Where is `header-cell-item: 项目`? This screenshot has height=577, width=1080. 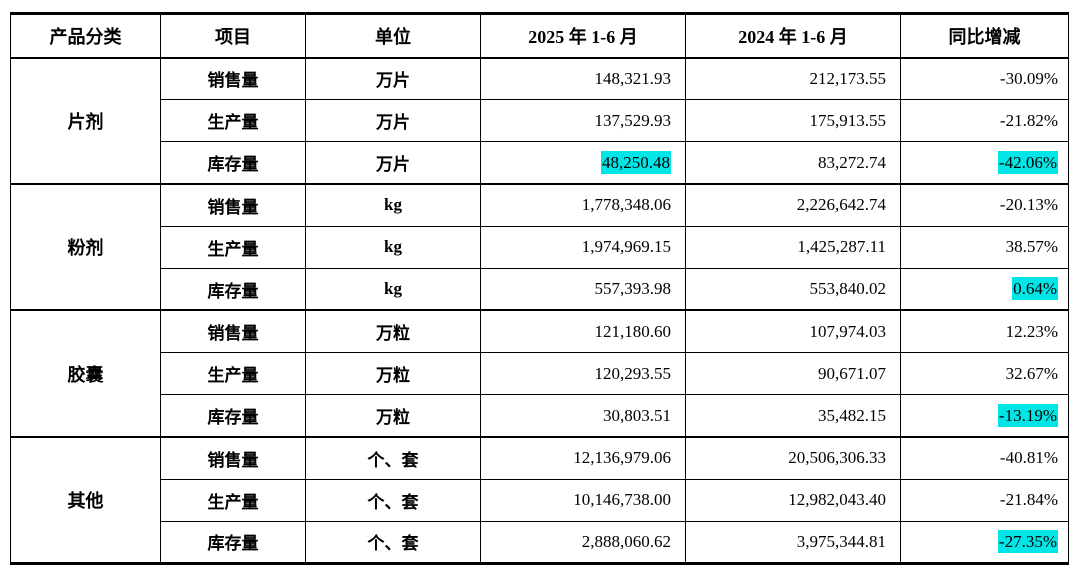
header-cell-item: 项目 is located at coordinates (233, 36).